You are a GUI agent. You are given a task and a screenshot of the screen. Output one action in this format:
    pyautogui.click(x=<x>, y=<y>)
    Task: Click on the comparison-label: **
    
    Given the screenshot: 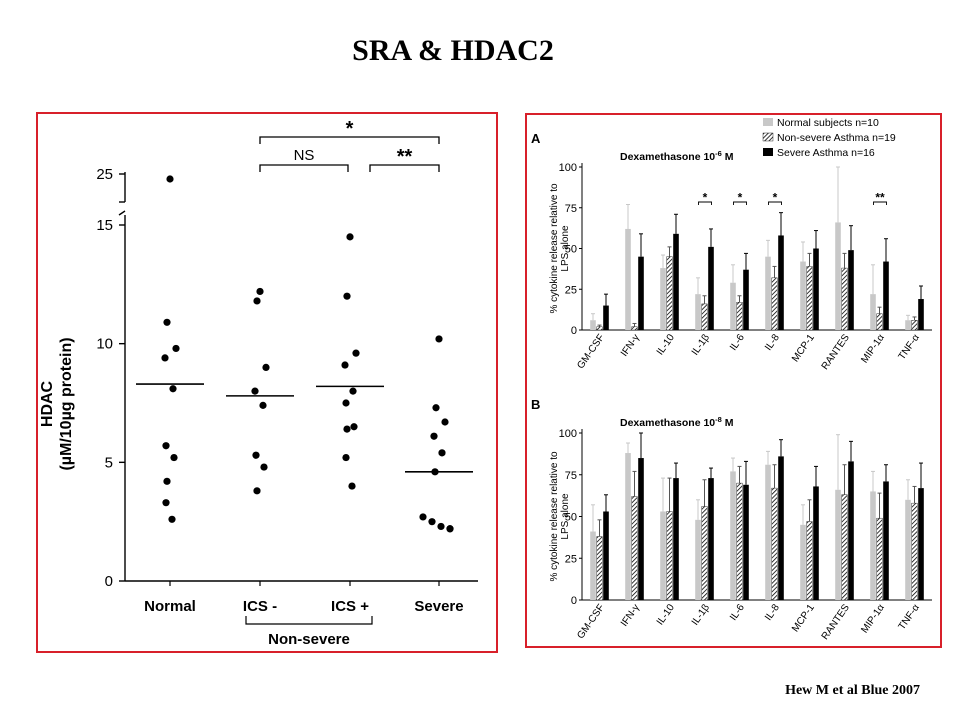 What is the action you would take?
    pyautogui.click(x=405, y=157)
    